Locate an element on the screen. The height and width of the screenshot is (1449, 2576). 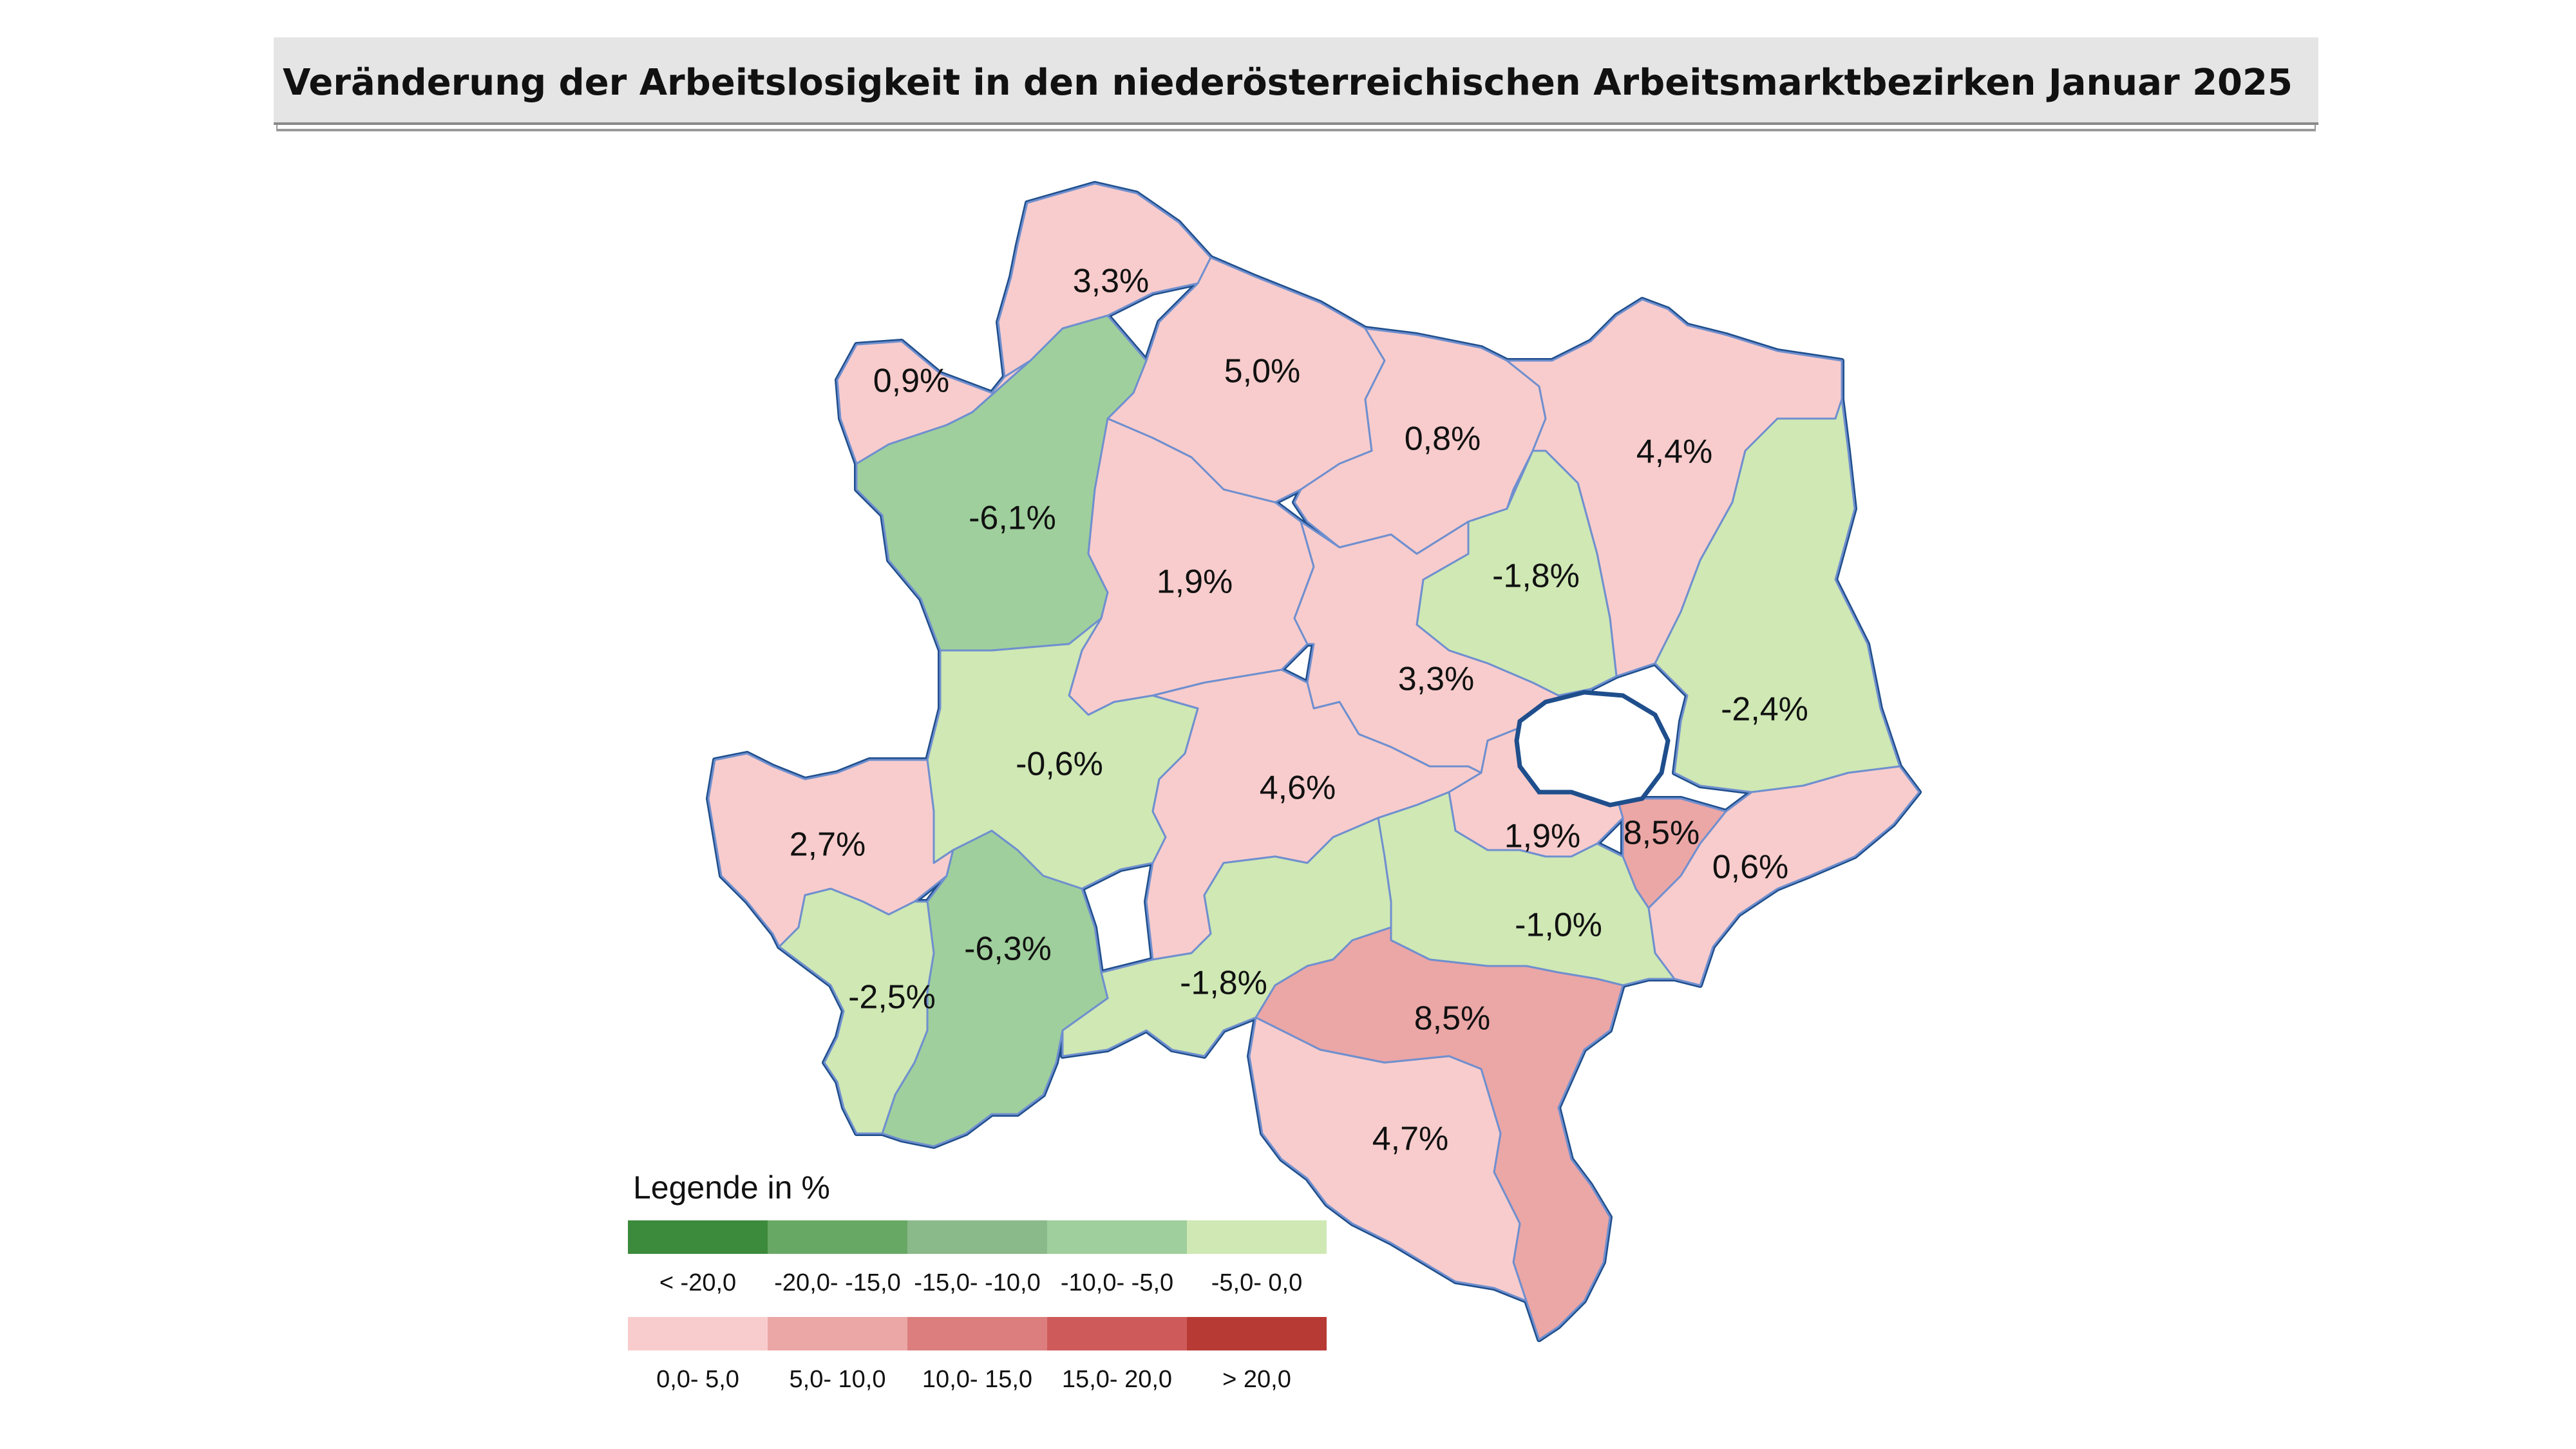
label-hollabrunn: 0,8% is located at coordinates (1443, 439).